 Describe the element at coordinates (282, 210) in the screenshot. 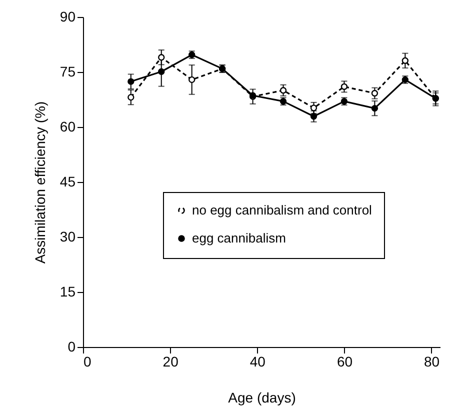

I see `legend-label: no egg cannibalism and control` at that location.